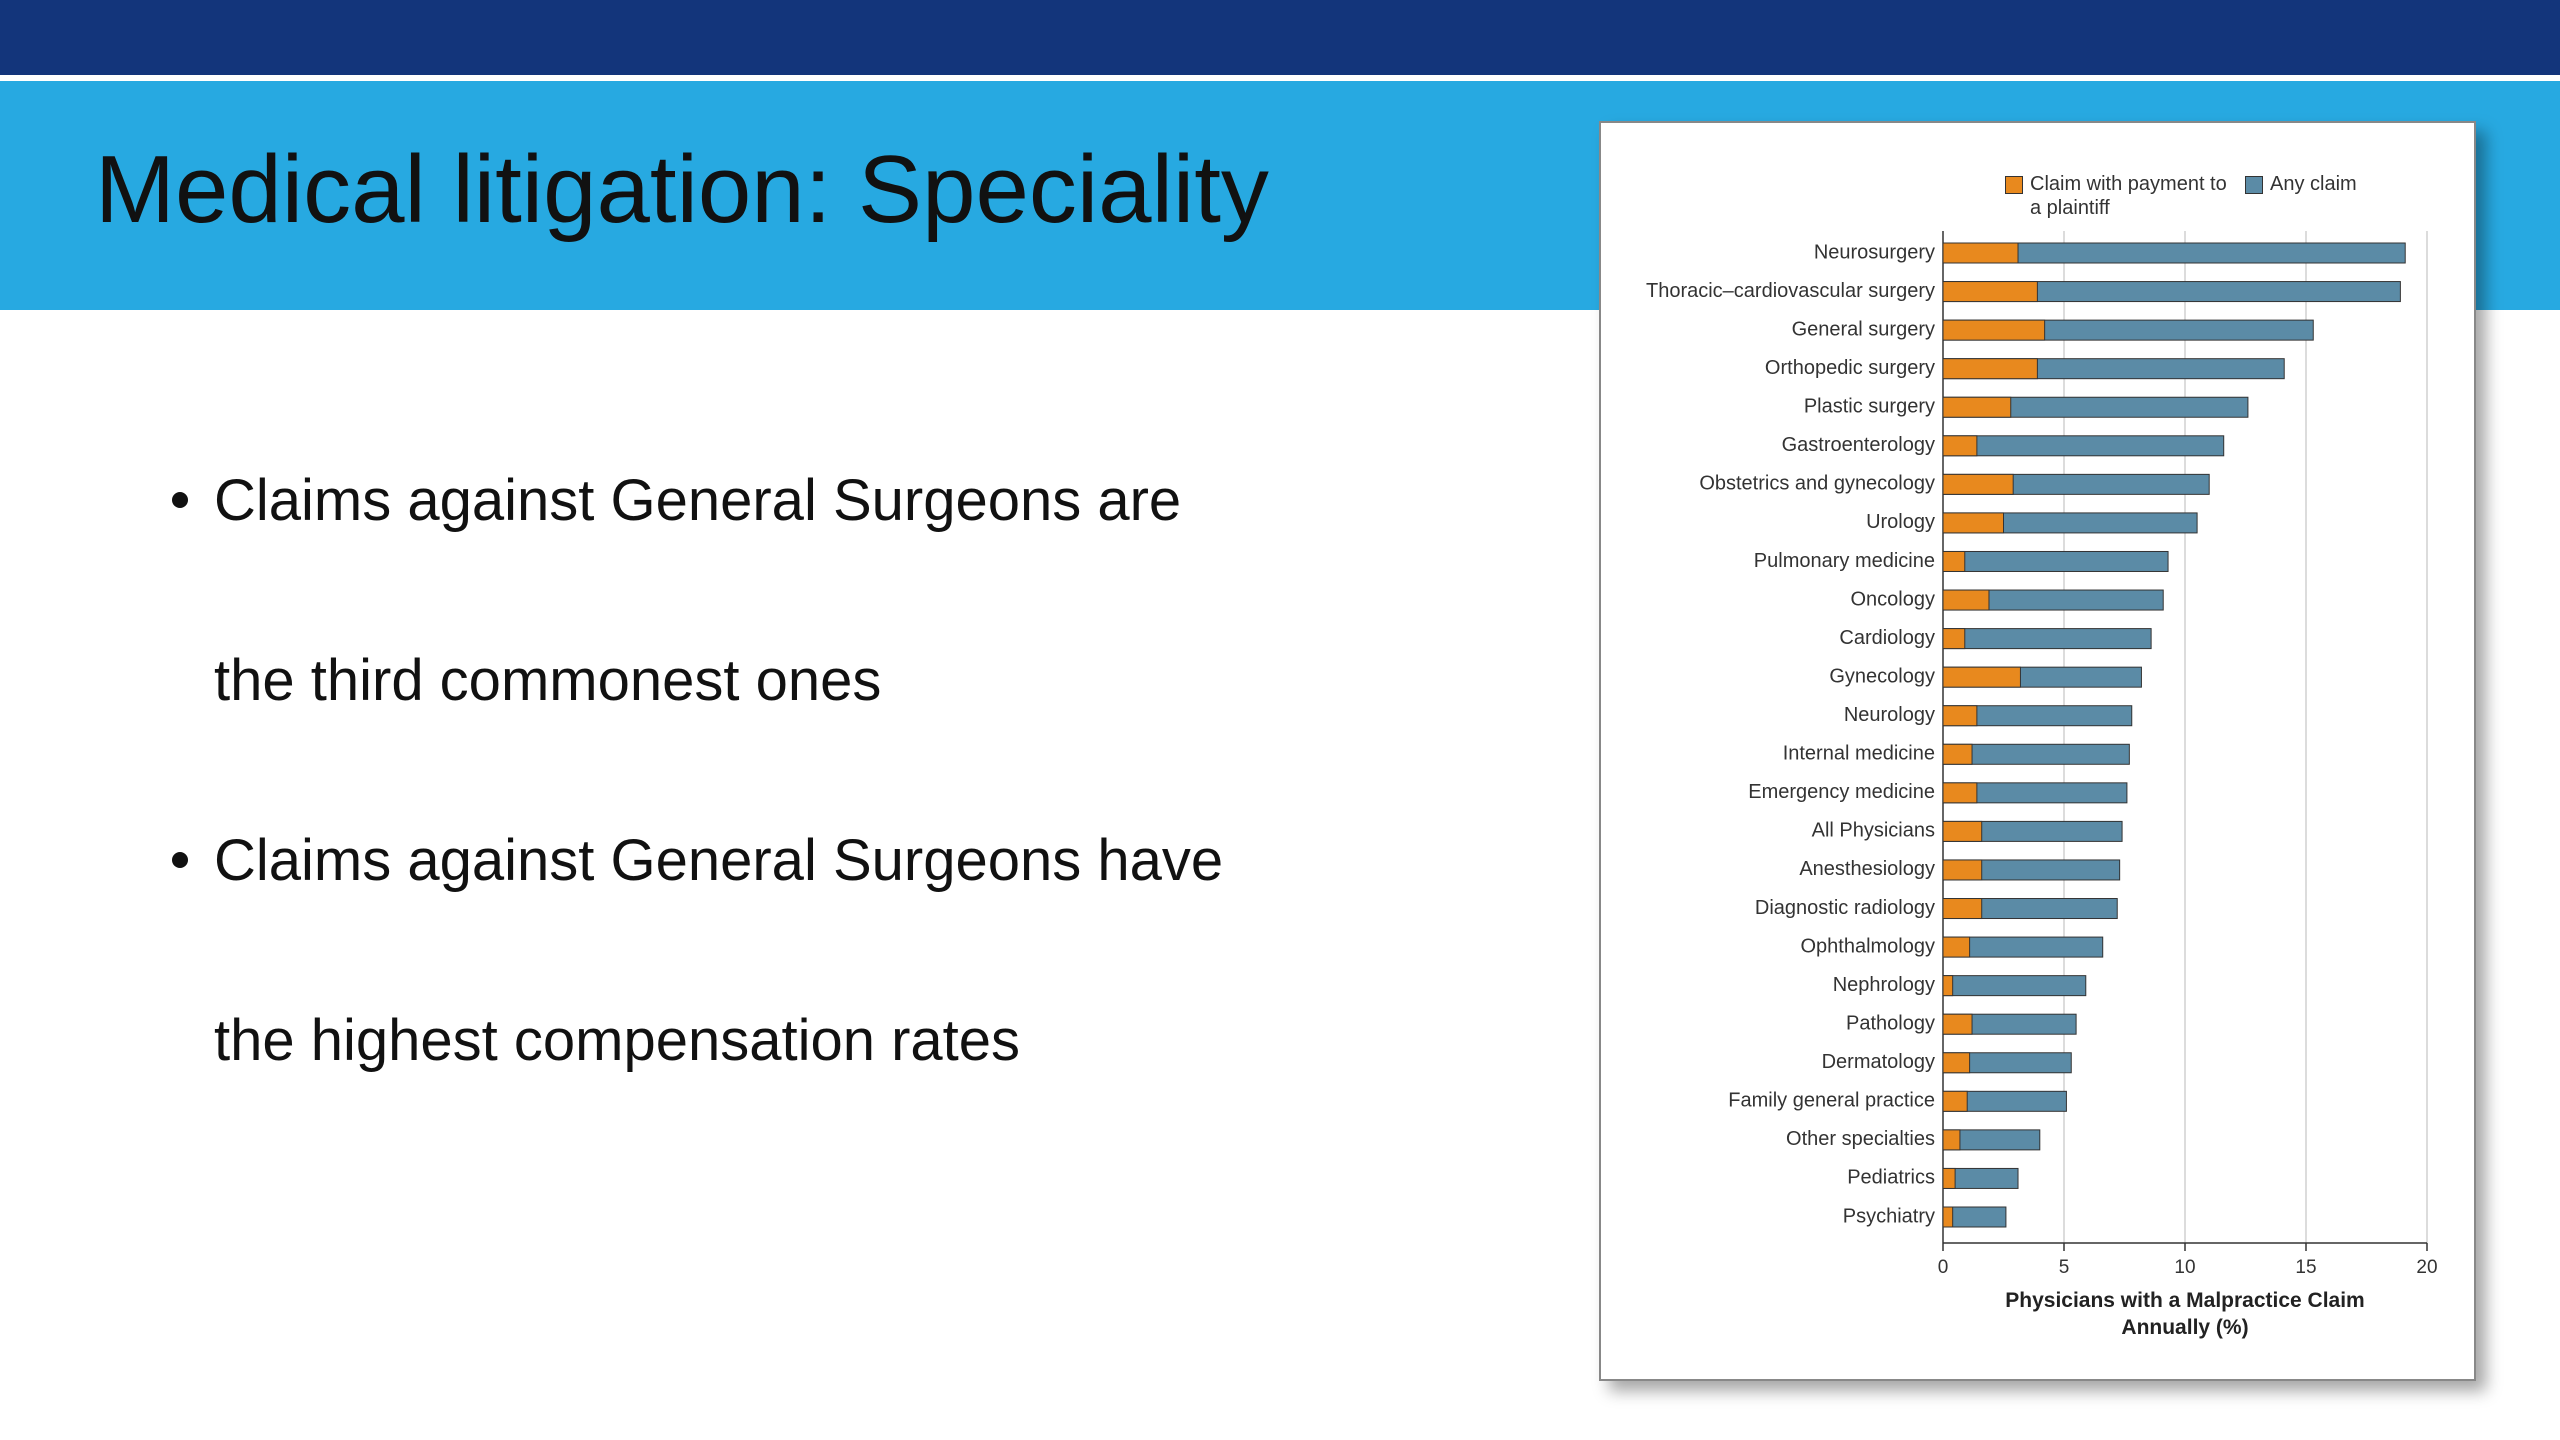  What do you see at coordinates (1850, 368) in the screenshot?
I see `category-label: Orthopedic surgery` at bounding box center [1850, 368].